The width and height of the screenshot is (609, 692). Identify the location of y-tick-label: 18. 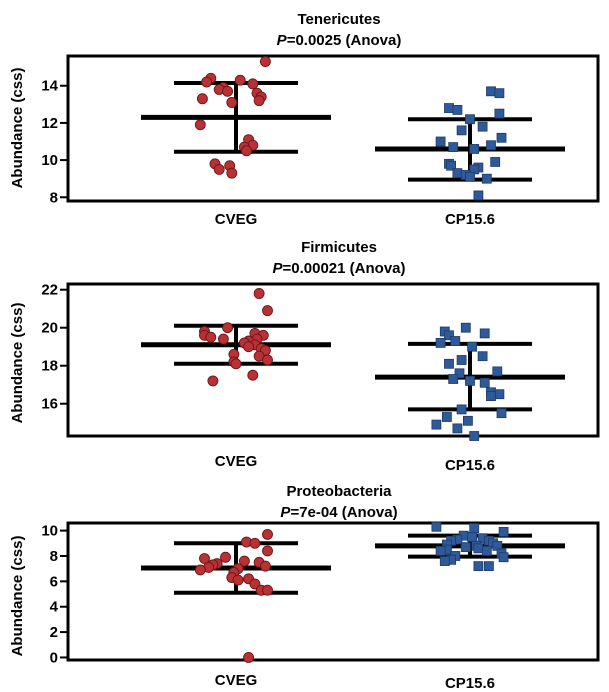
(49, 366).